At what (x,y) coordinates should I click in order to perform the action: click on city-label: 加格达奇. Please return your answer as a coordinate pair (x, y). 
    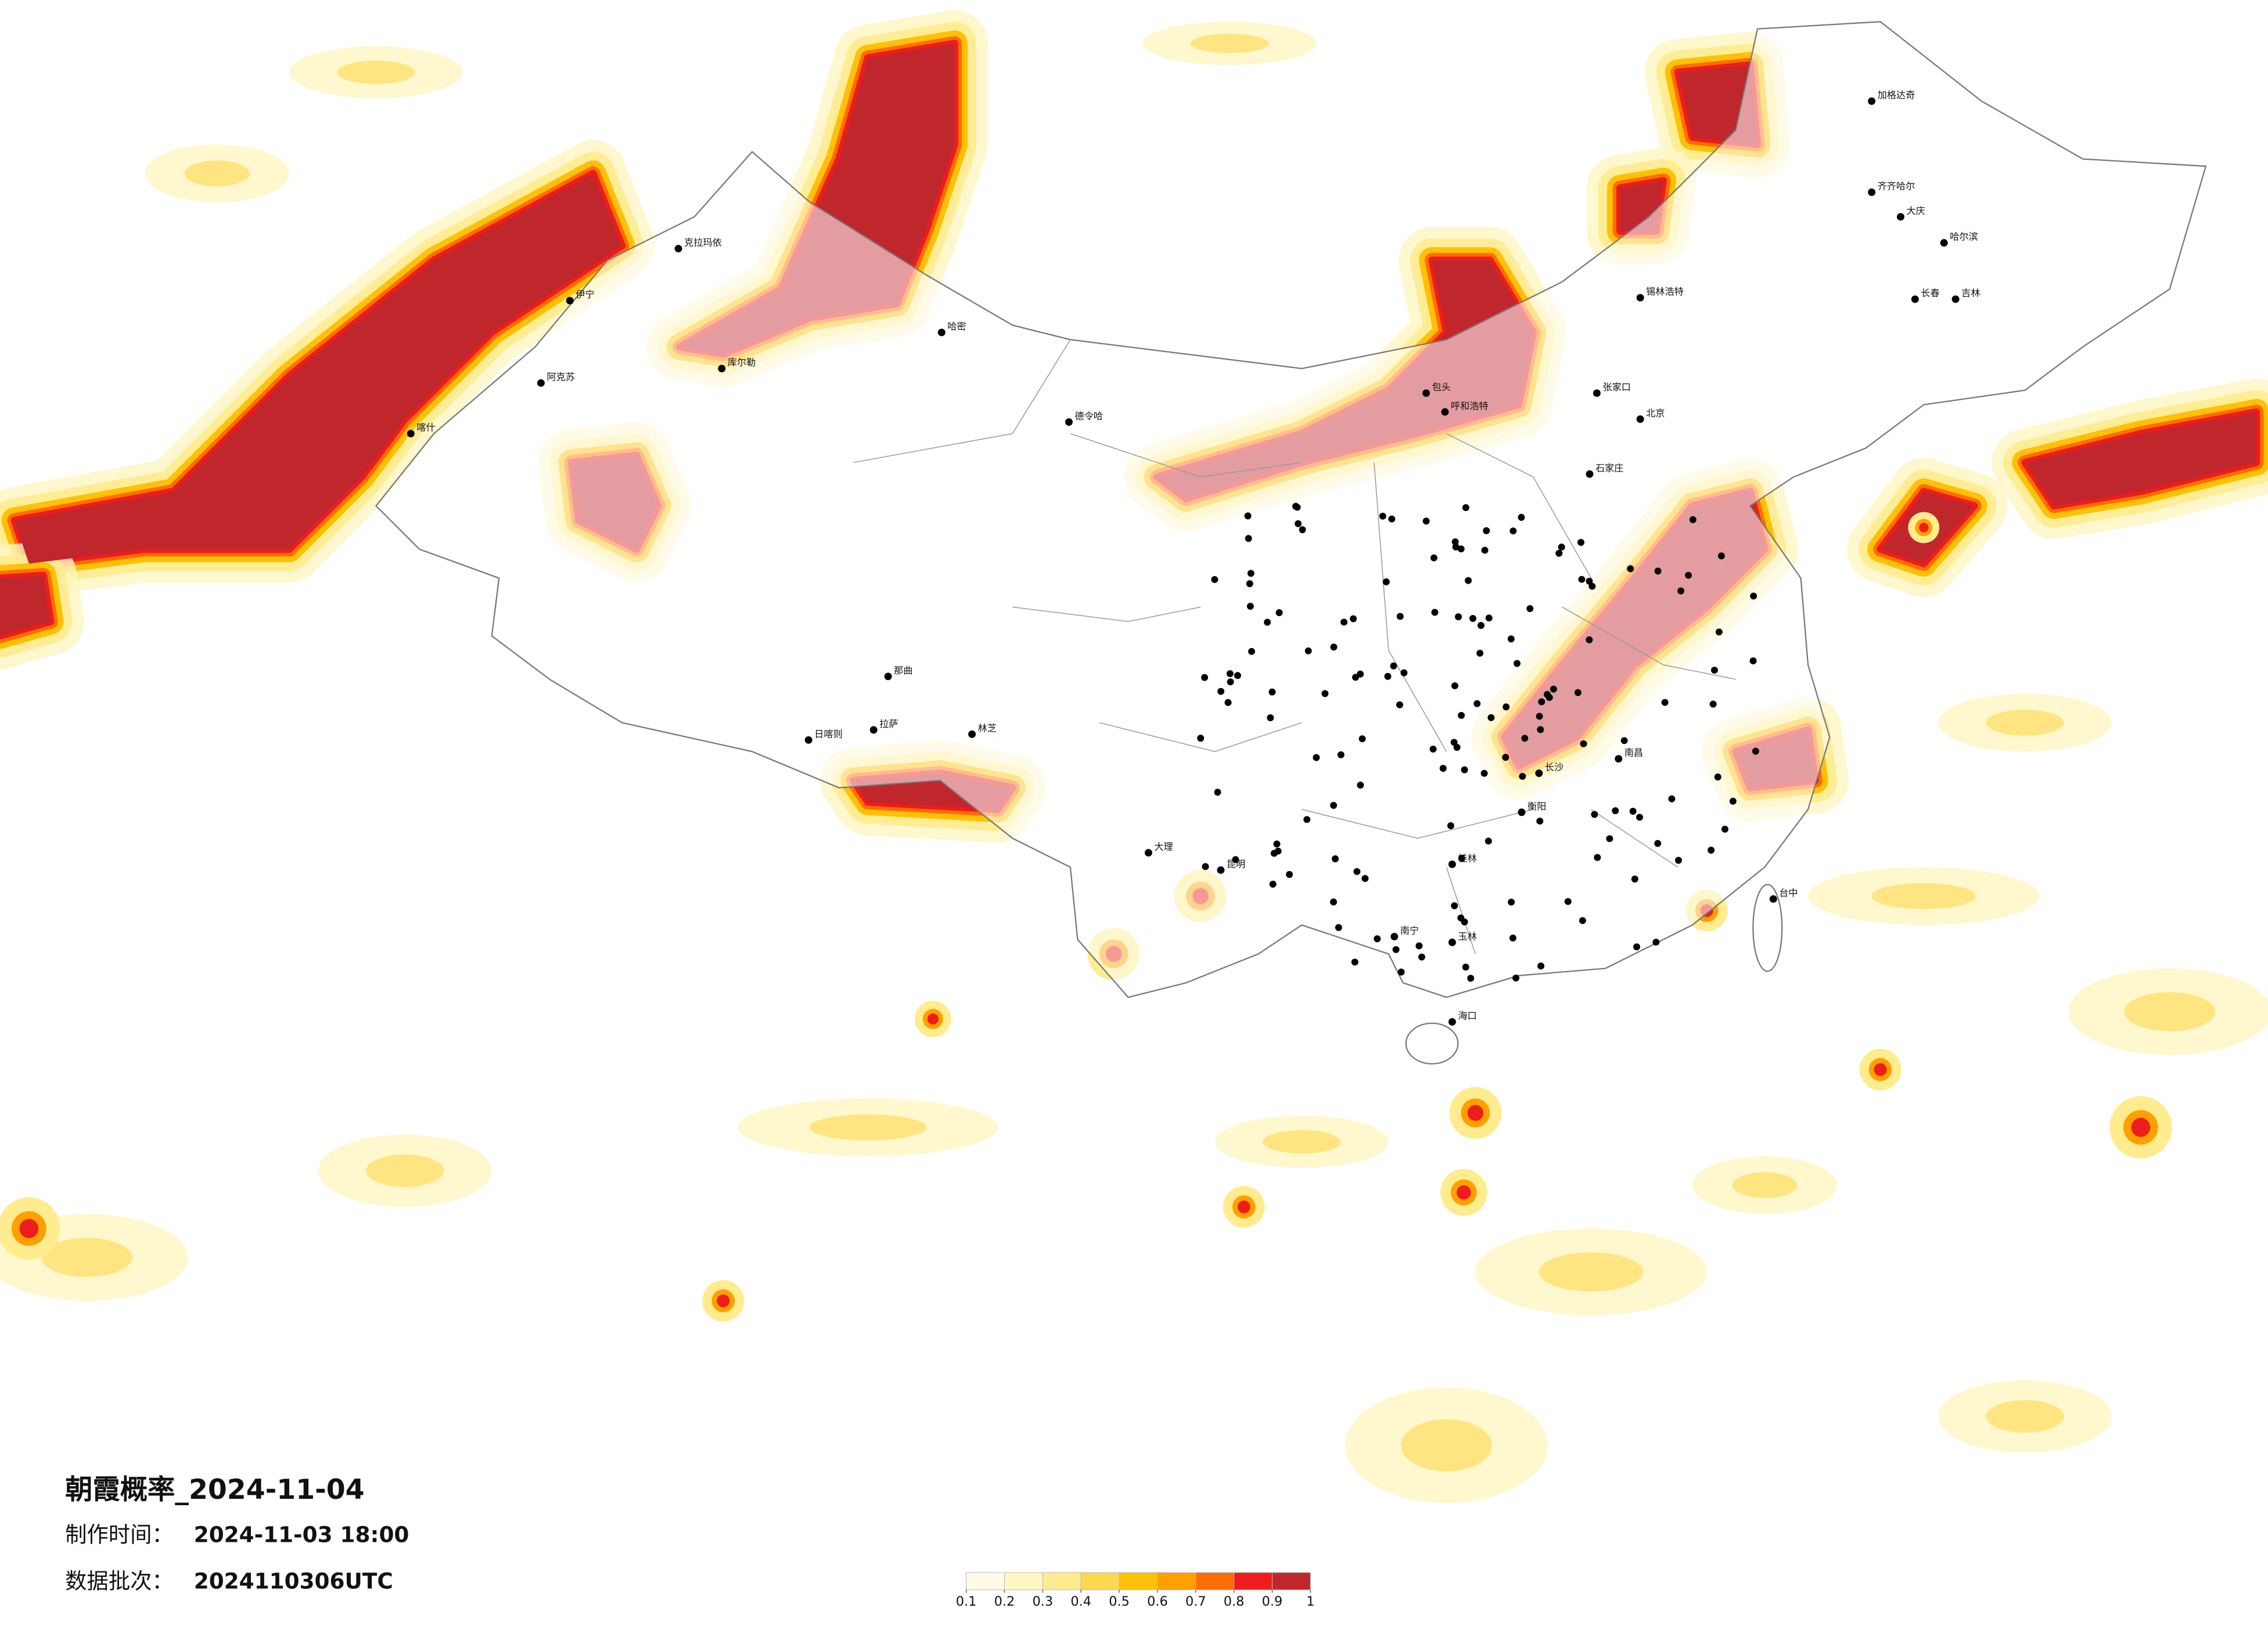
    Looking at the image, I should click on (1896, 94).